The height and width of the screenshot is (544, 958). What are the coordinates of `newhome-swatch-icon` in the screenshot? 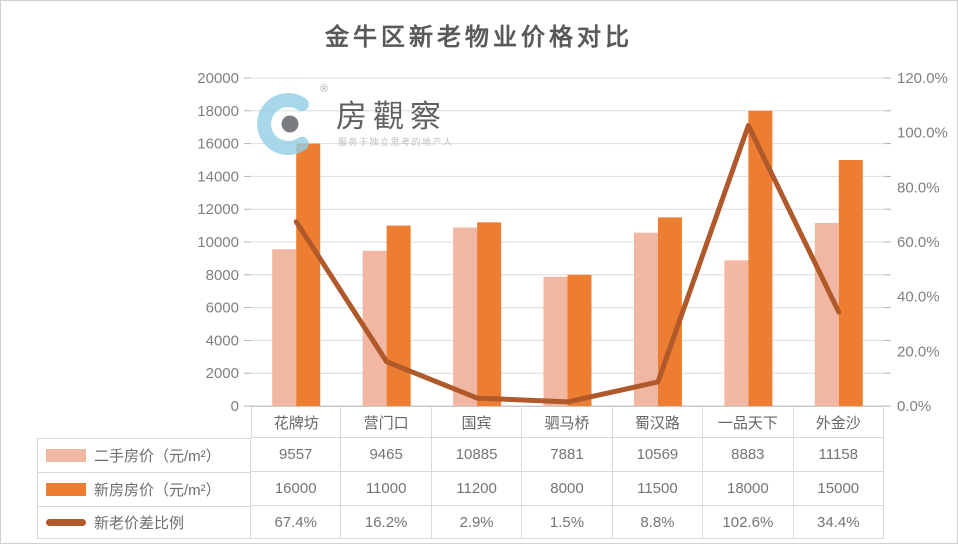 It's located at (66, 489).